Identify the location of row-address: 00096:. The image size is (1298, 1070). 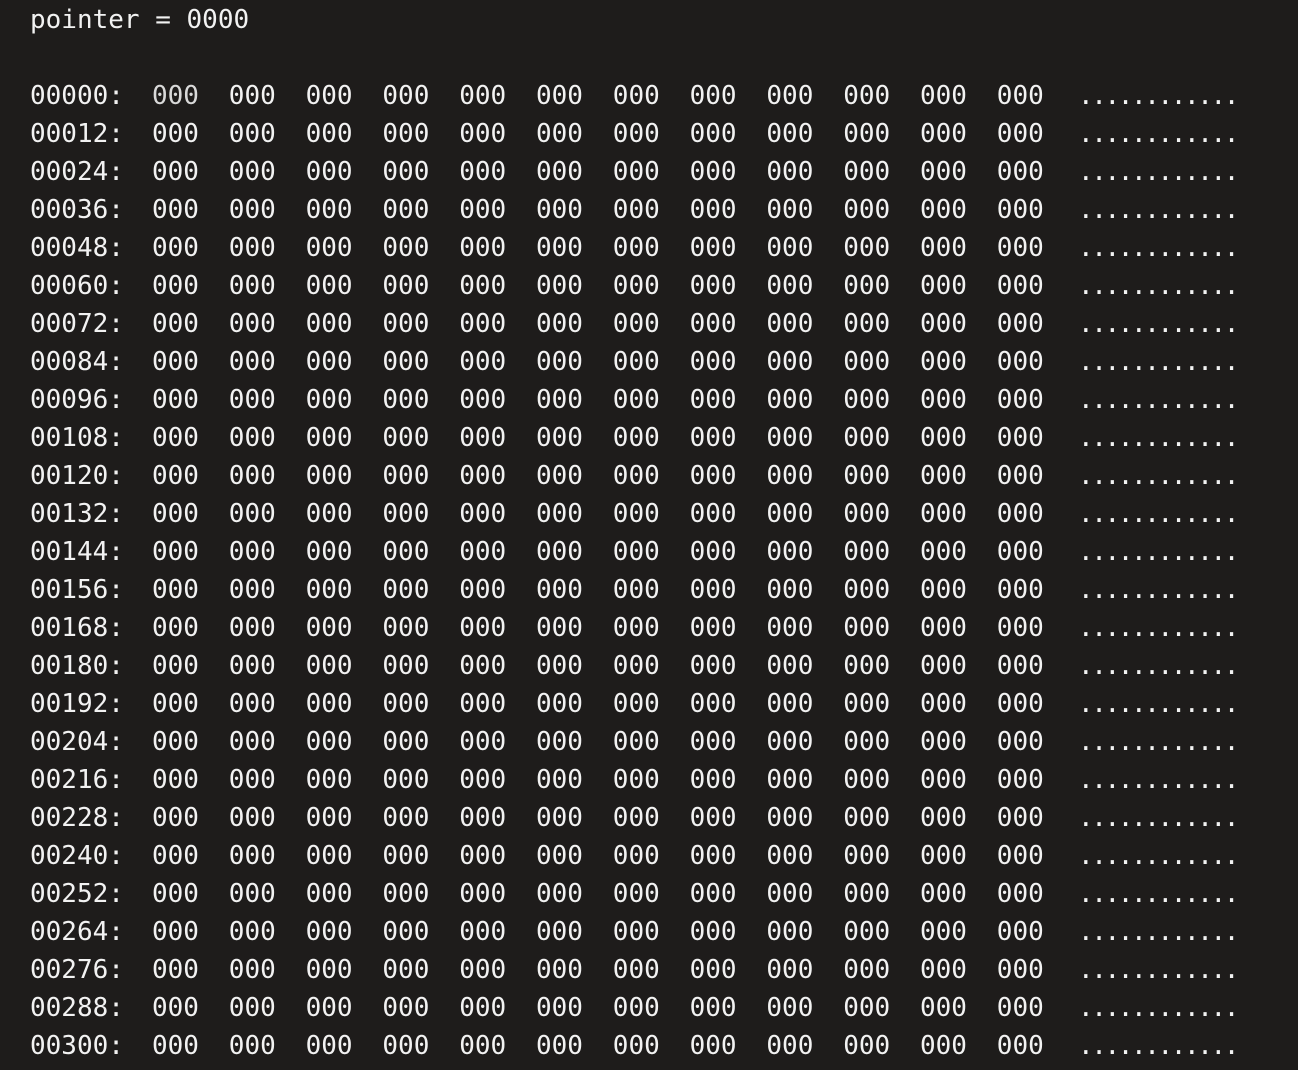
(77, 400).